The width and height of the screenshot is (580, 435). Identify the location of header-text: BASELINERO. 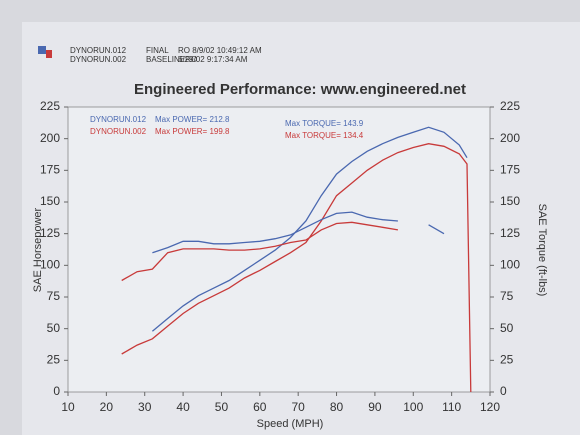
(171, 59).